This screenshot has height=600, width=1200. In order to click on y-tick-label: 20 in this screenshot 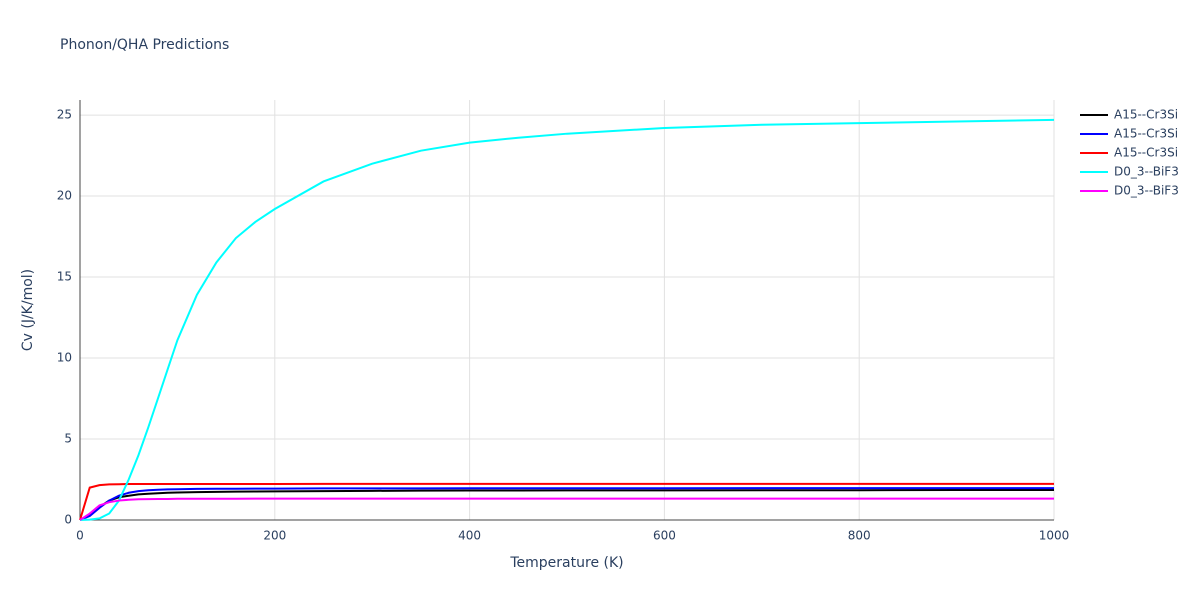, I will do `click(64, 196)`.